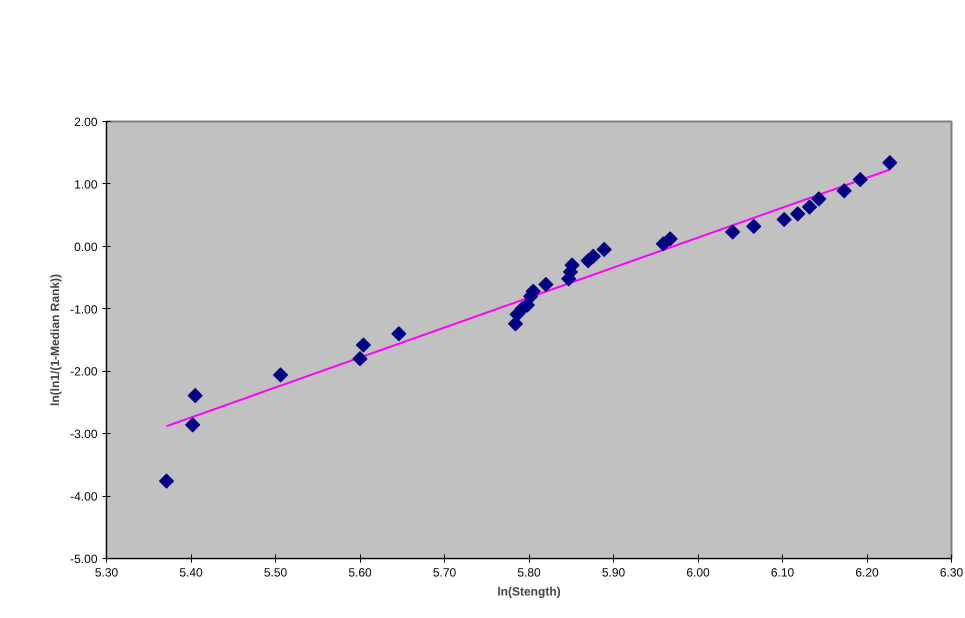  I want to click on x-tick-label: 5.60, so click(360, 573).